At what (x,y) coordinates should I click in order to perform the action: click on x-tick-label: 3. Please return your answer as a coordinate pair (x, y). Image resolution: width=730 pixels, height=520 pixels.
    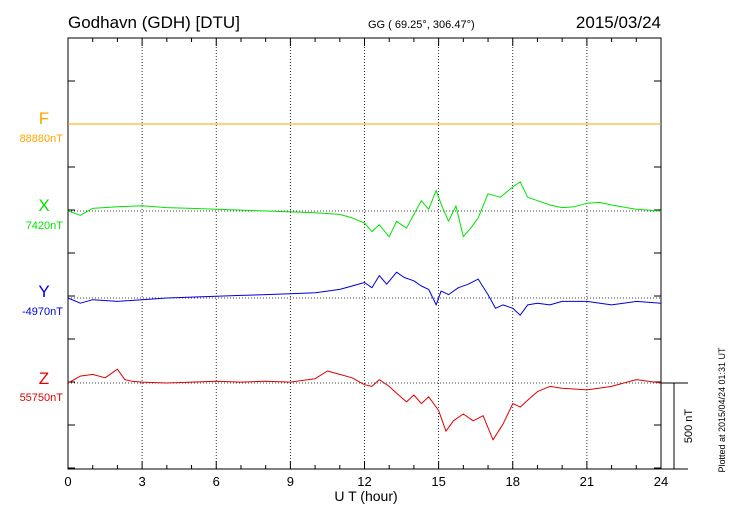
    Looking at the image, I should click on (142, 481).